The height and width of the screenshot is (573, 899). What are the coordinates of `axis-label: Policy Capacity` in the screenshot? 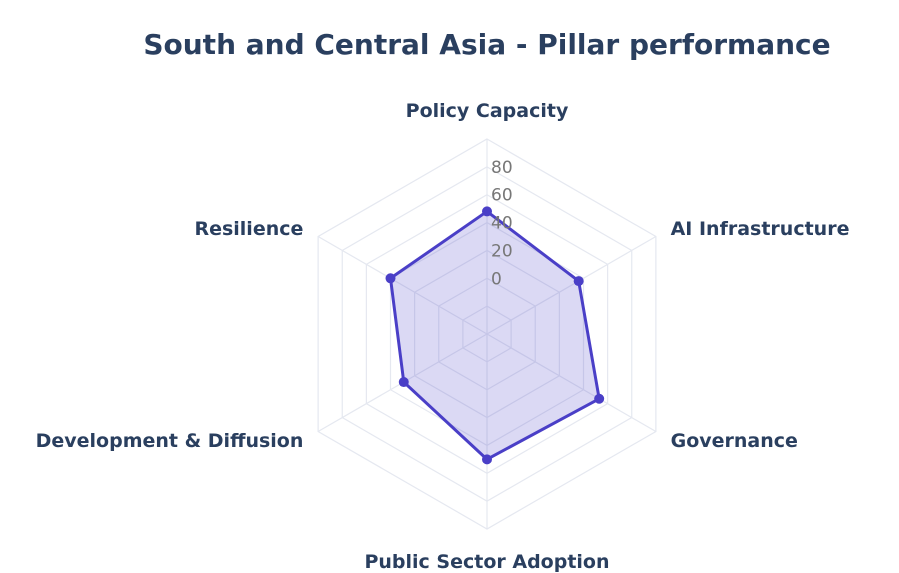 It's located at (487, 111).